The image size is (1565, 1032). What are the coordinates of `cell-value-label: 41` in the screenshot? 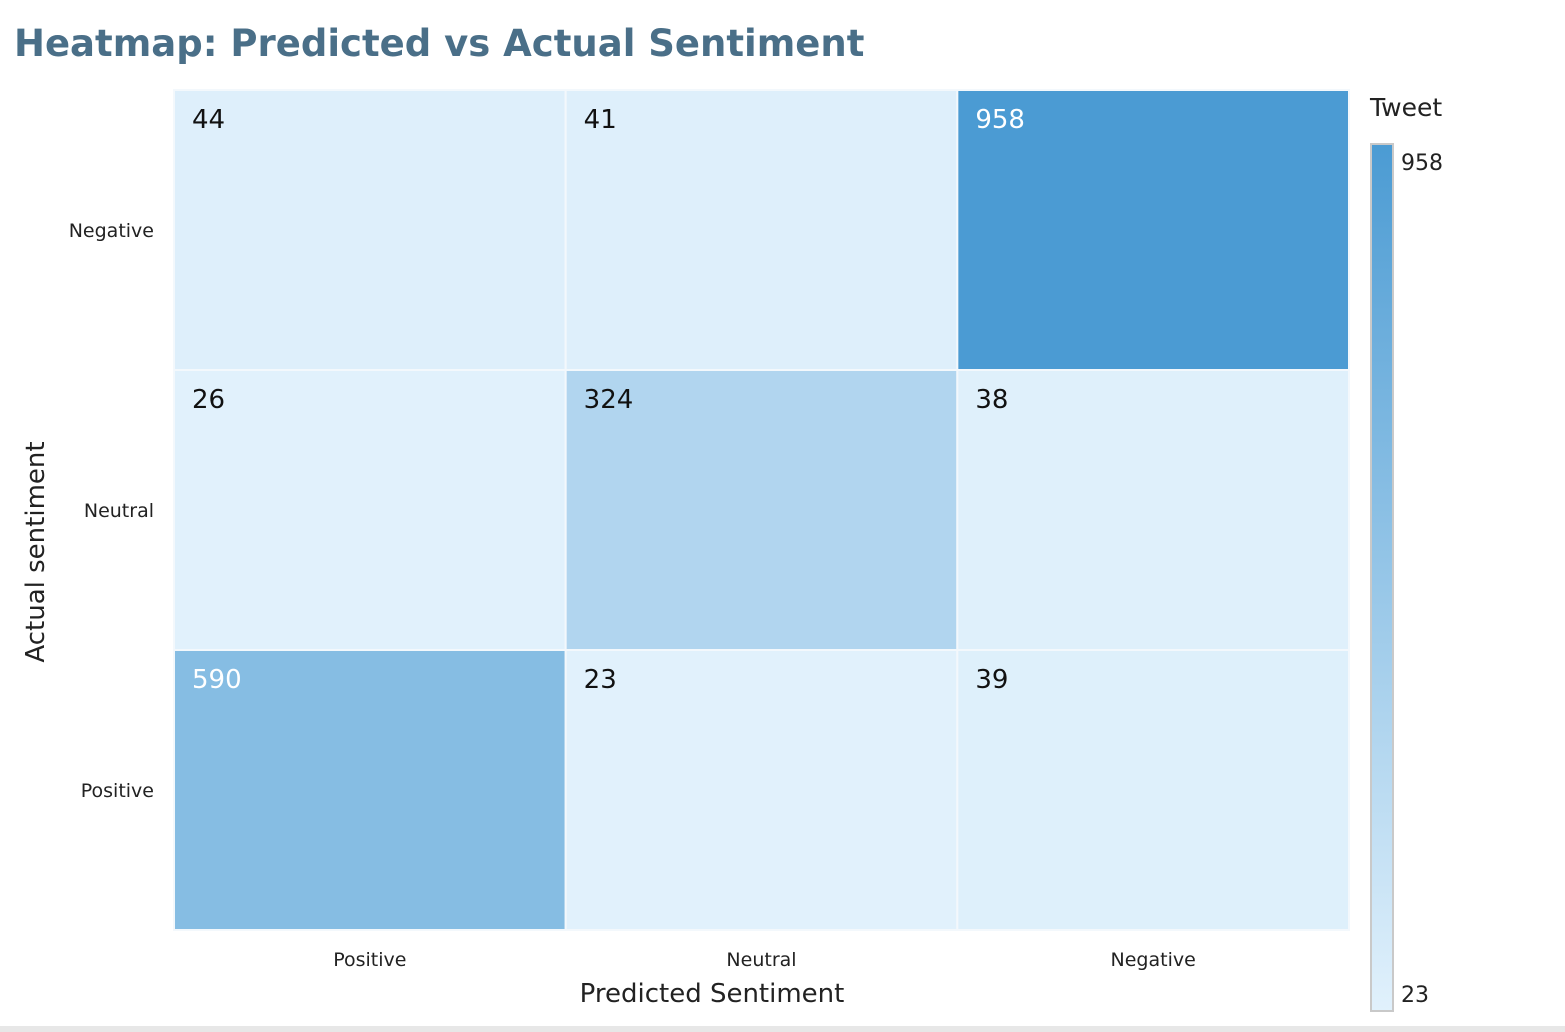 It's located at (600, 120).